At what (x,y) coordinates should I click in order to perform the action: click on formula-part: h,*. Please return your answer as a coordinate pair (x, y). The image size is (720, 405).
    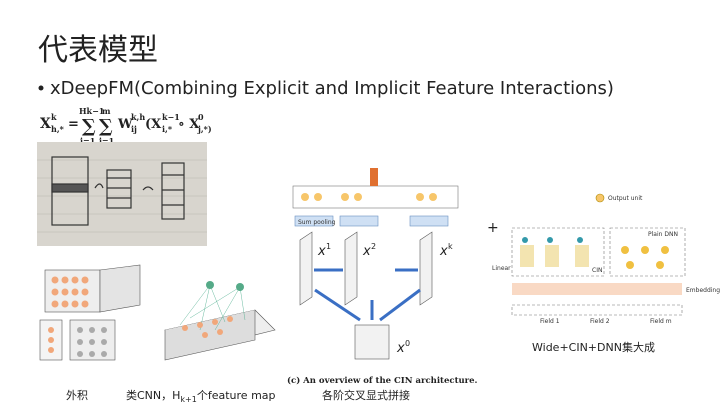
    Looking at the image, I should click on (58, 129).